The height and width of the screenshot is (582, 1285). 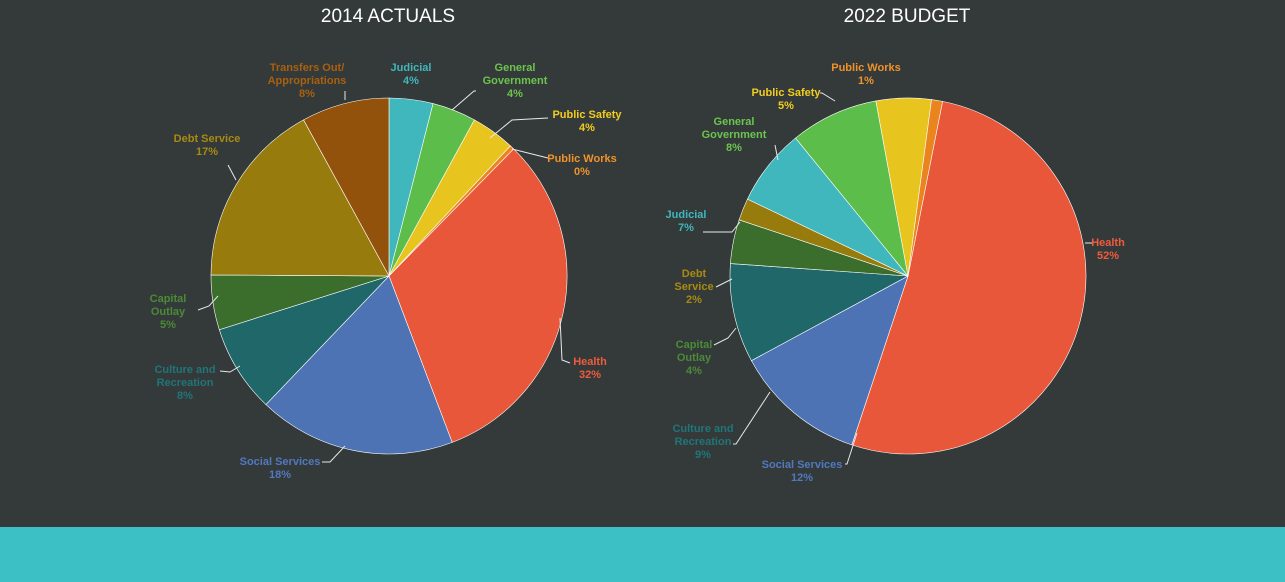 I want to click on footer-band, so click(x=642, y=554).